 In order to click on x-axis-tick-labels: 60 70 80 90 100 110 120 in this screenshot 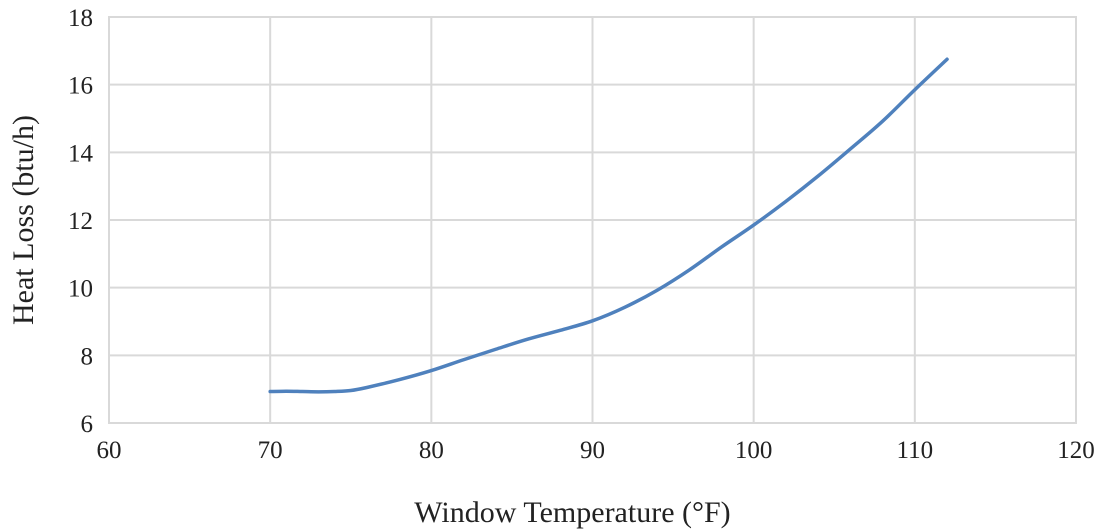, I will do `click(596, 450)`.